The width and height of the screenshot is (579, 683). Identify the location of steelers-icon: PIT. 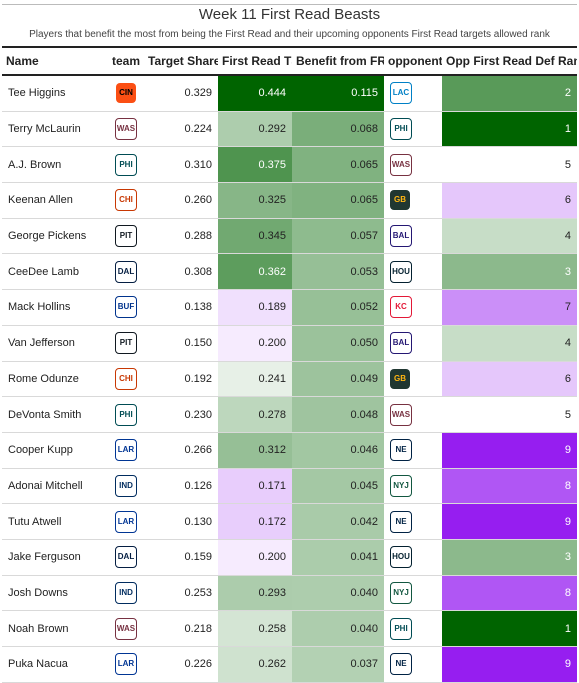
(126, 236).